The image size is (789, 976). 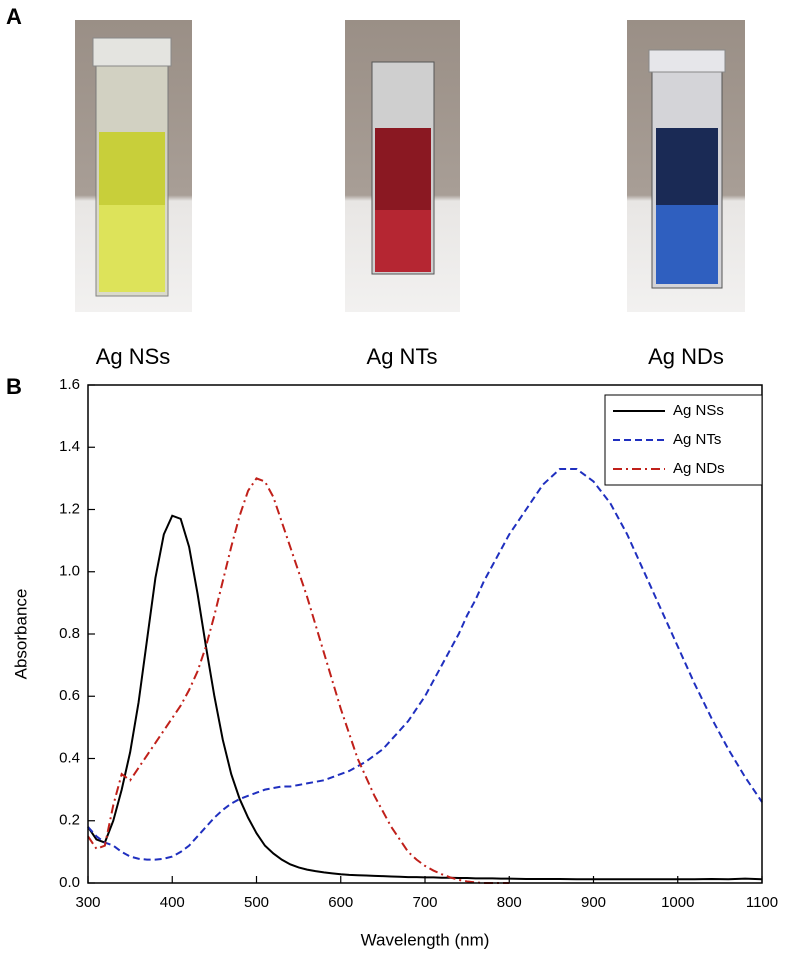 What do you see at coordinates (69, 757) in the screenshot?
I see `y-tick-label: 0.4` at bounding box center [69, 757].